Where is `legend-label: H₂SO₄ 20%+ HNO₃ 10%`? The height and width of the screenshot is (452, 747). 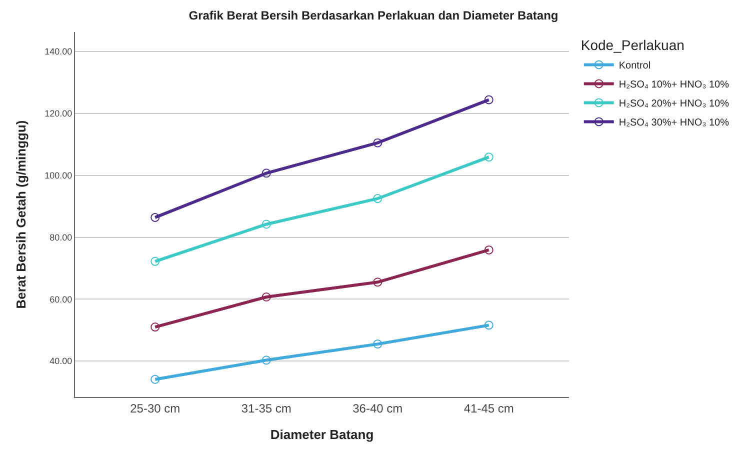 legend-label: H₂SO₄ 20%+ HNO₃ 10% is located at coordinates (674, 104).